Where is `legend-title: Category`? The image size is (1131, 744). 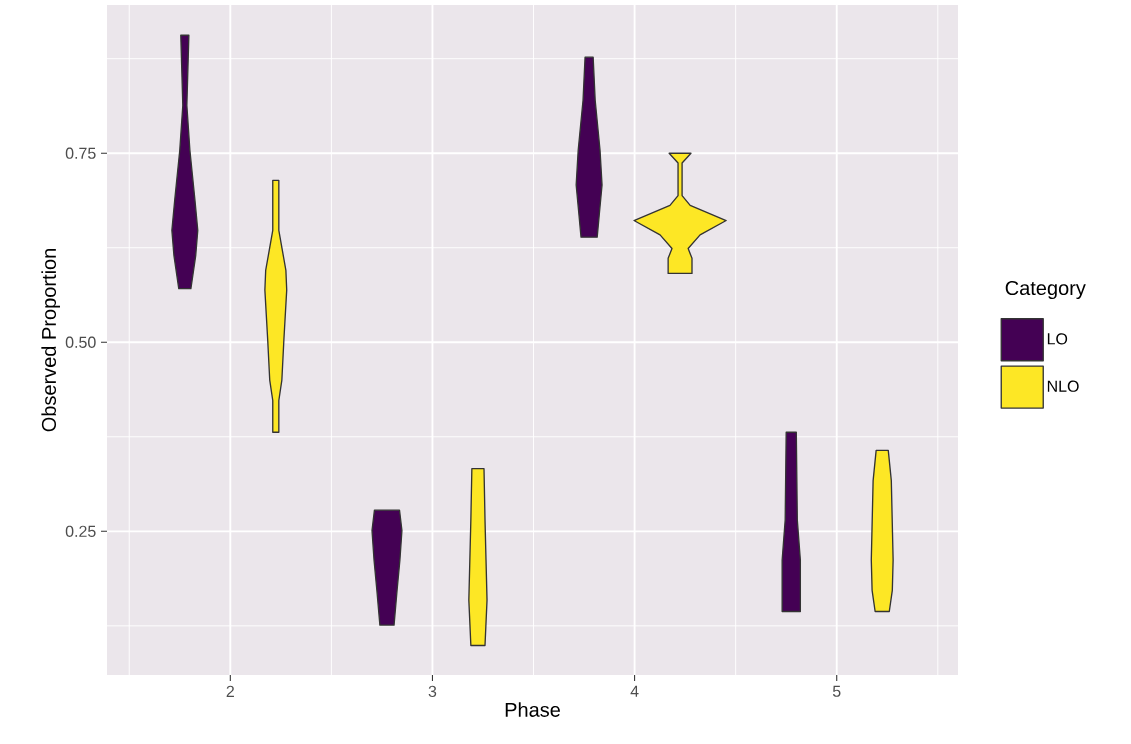 legend-title: Category is located at coordinates (1045, 290).